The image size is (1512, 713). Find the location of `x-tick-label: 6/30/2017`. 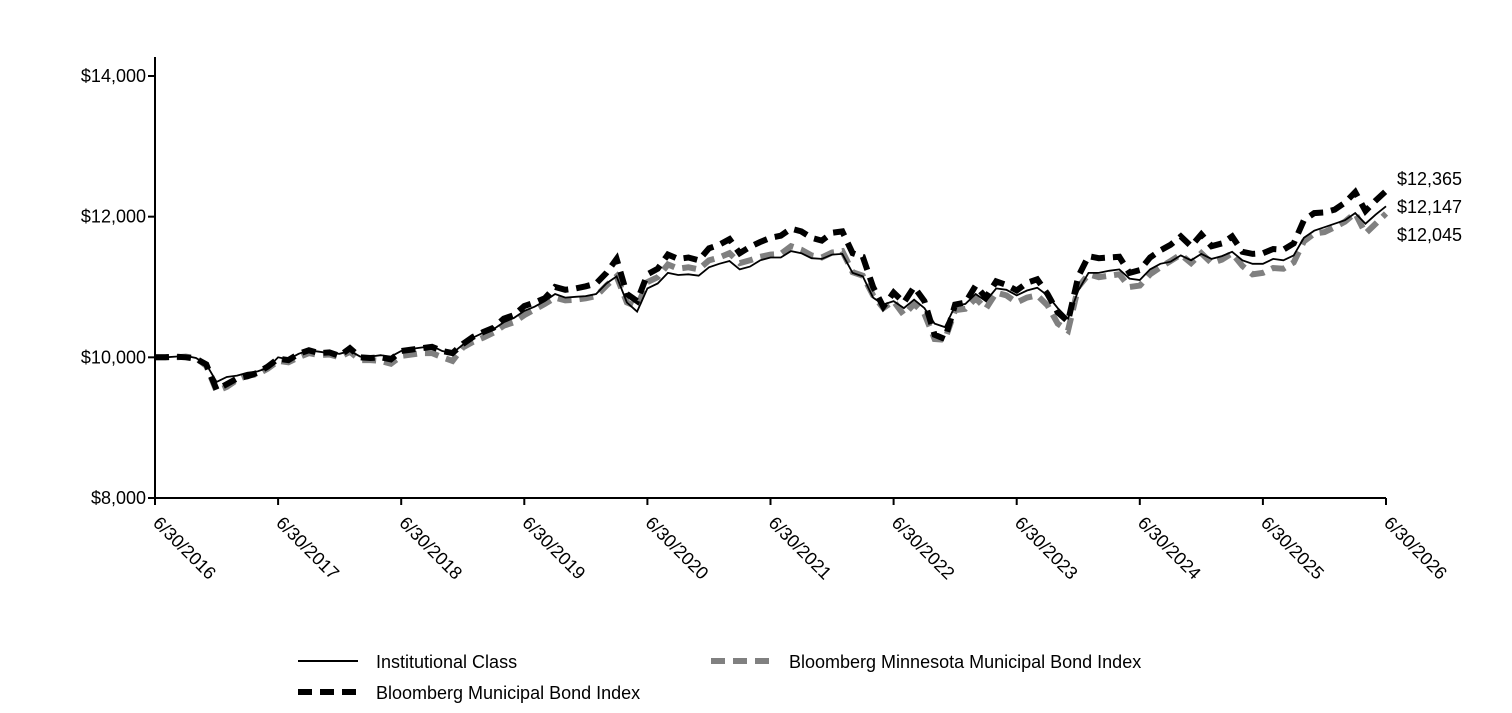

x-tick-label: 6/30/2017 is located at coordinates (307, 548).